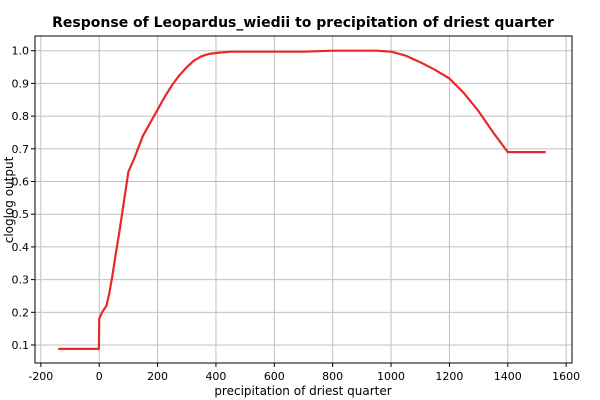 Image resolution: width=600 pixels, height=400 pixels. Describe the element at coordinates (21, 116) in the screenshot. I see `y-tick-label: 0.8` at that location.